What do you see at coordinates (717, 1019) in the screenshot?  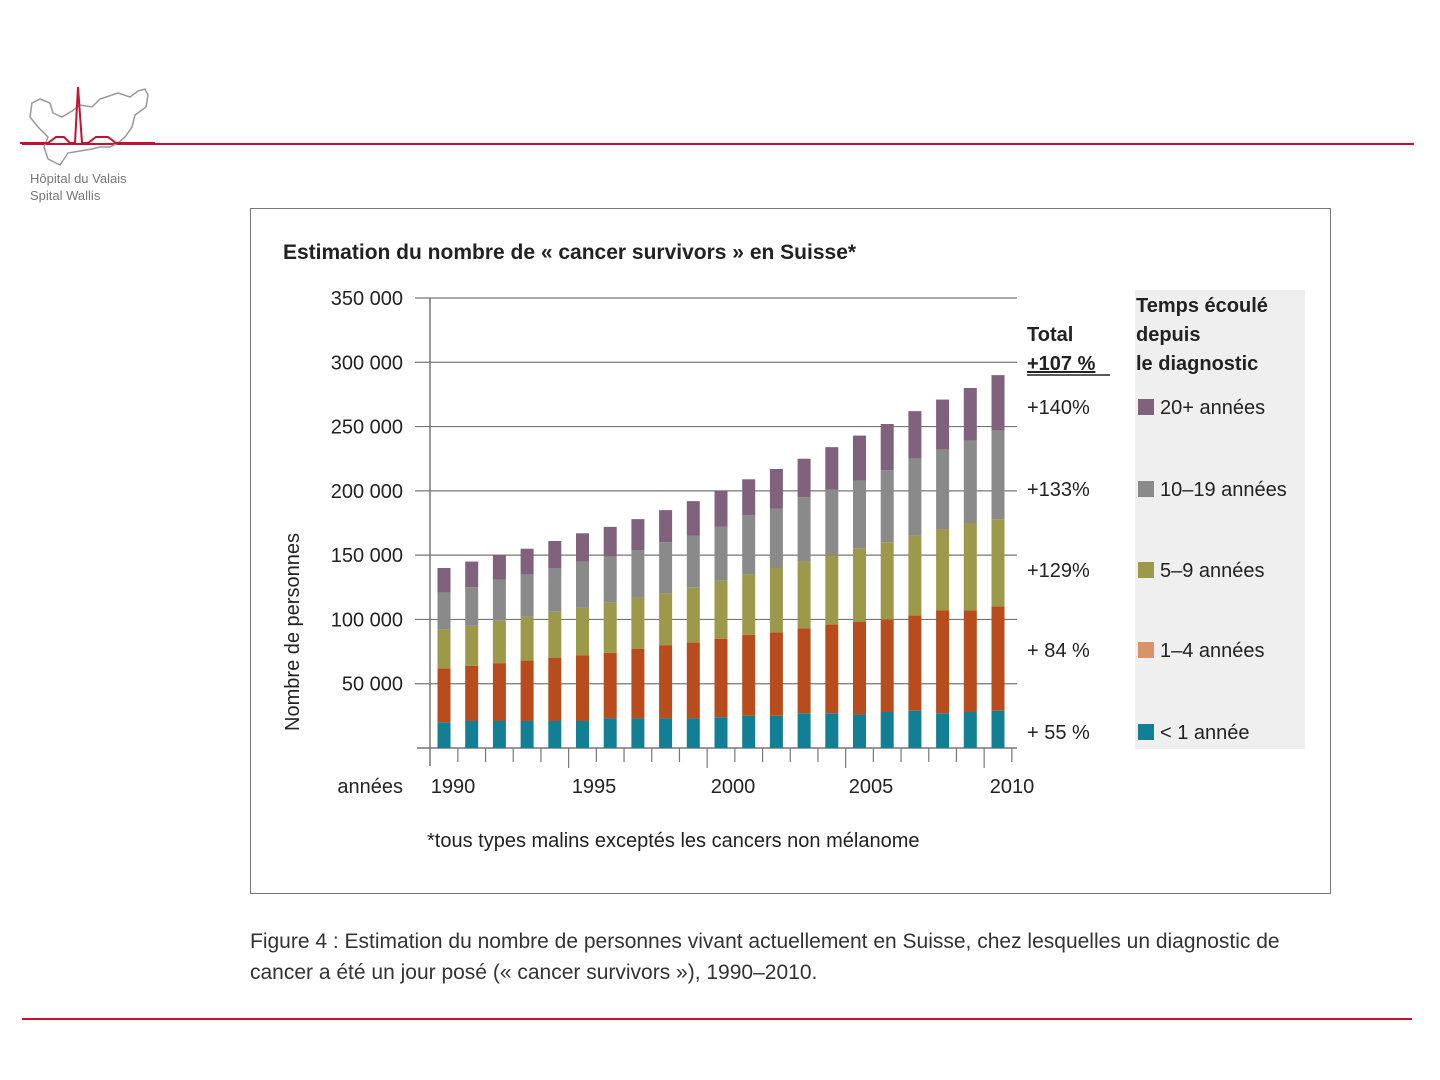 I see `footer-rule` at bounding box center [717, 1019].